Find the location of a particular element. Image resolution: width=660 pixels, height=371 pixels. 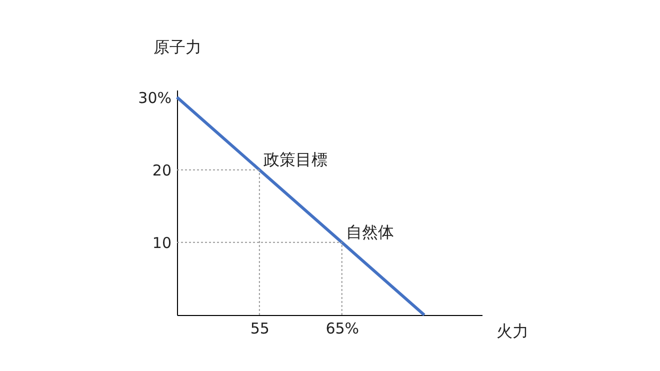

x-axis-title: 火力 is located at coordinates (512, 331).